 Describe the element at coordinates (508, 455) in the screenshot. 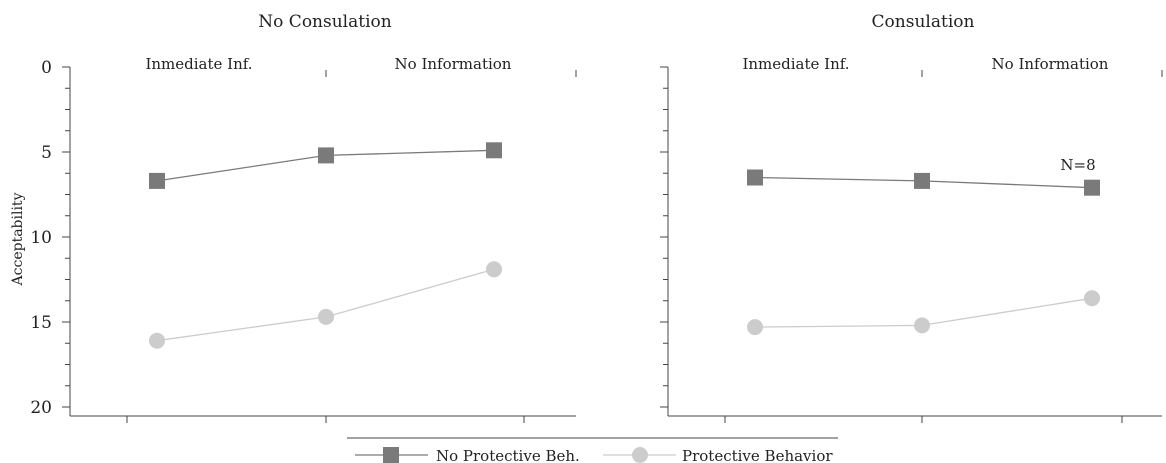

I see `legend-label: No Protective Beh.` at that location.